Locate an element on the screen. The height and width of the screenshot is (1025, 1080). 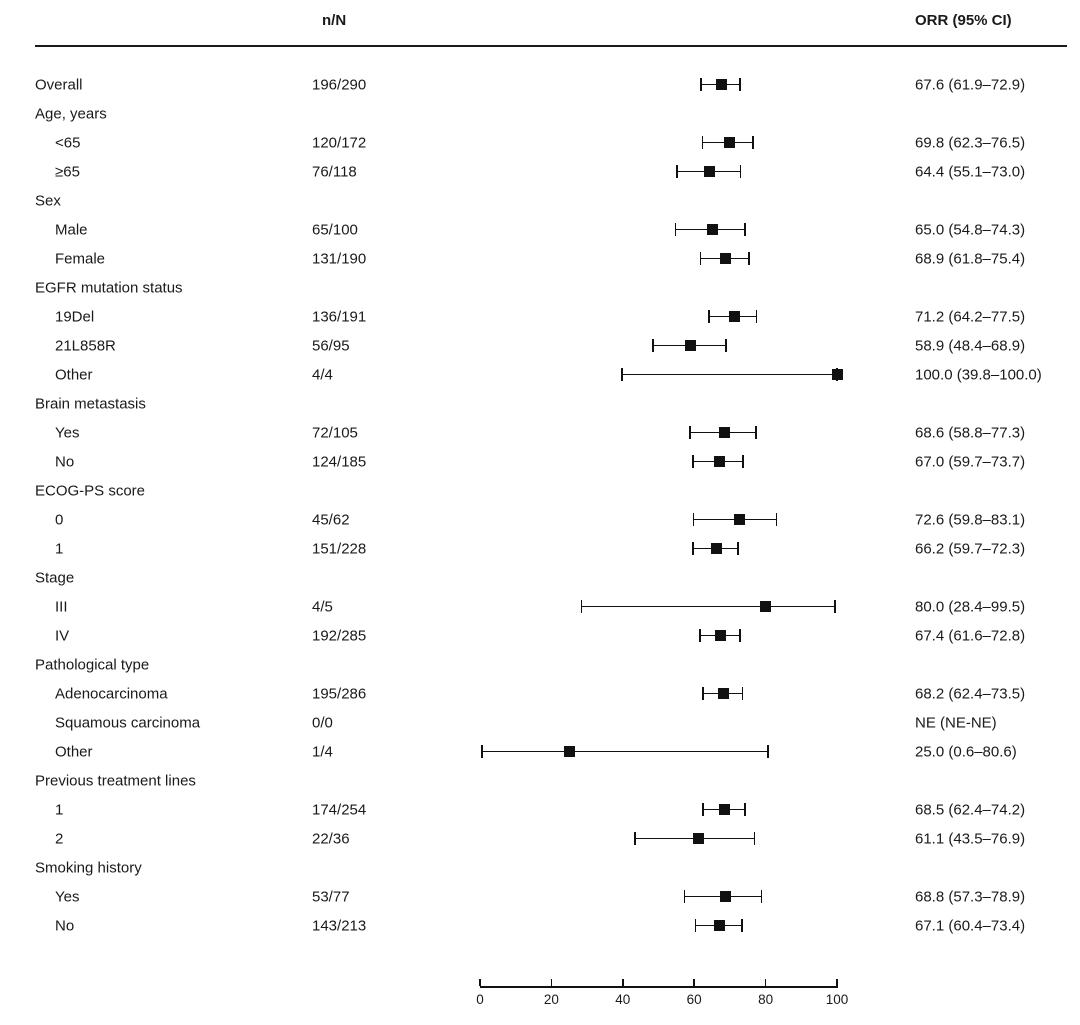
forest-group-row: Age, years is located at coordinates (540, 113).